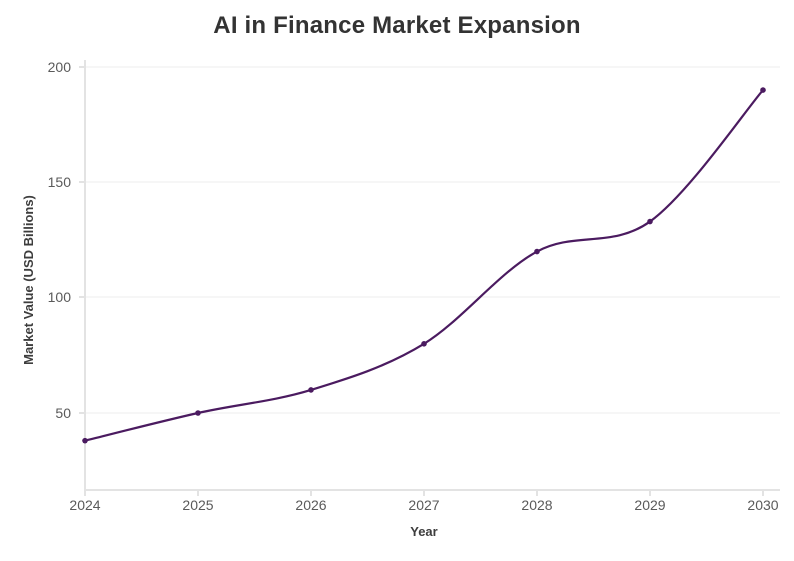 The image size is (794, 561). I want to click on x-axis-title: Year, so click(423, 531).